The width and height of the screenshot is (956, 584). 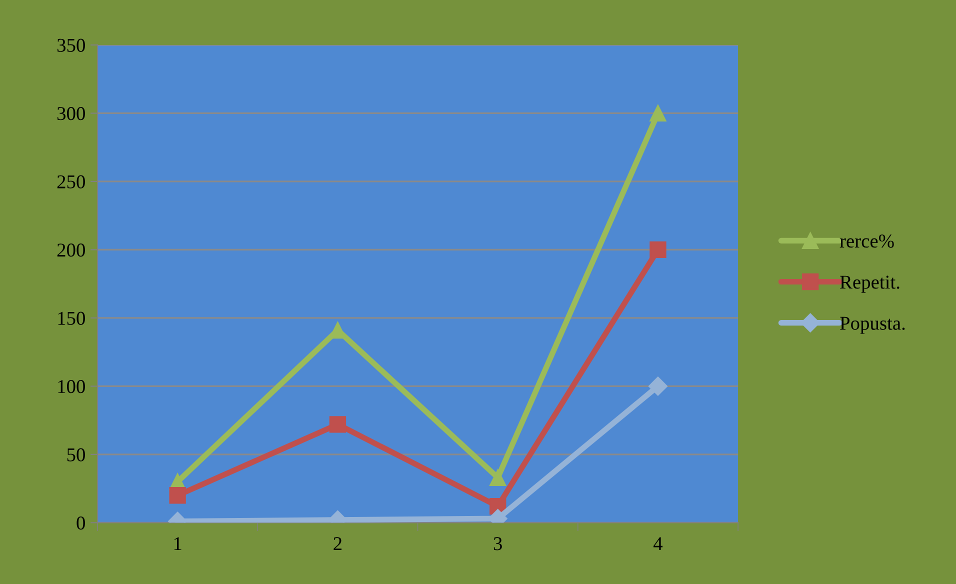 What do you see at coordinates (872, 325) in the screenshot?
I see `legend-label: Popusta.` at bounding box center [872, 325].